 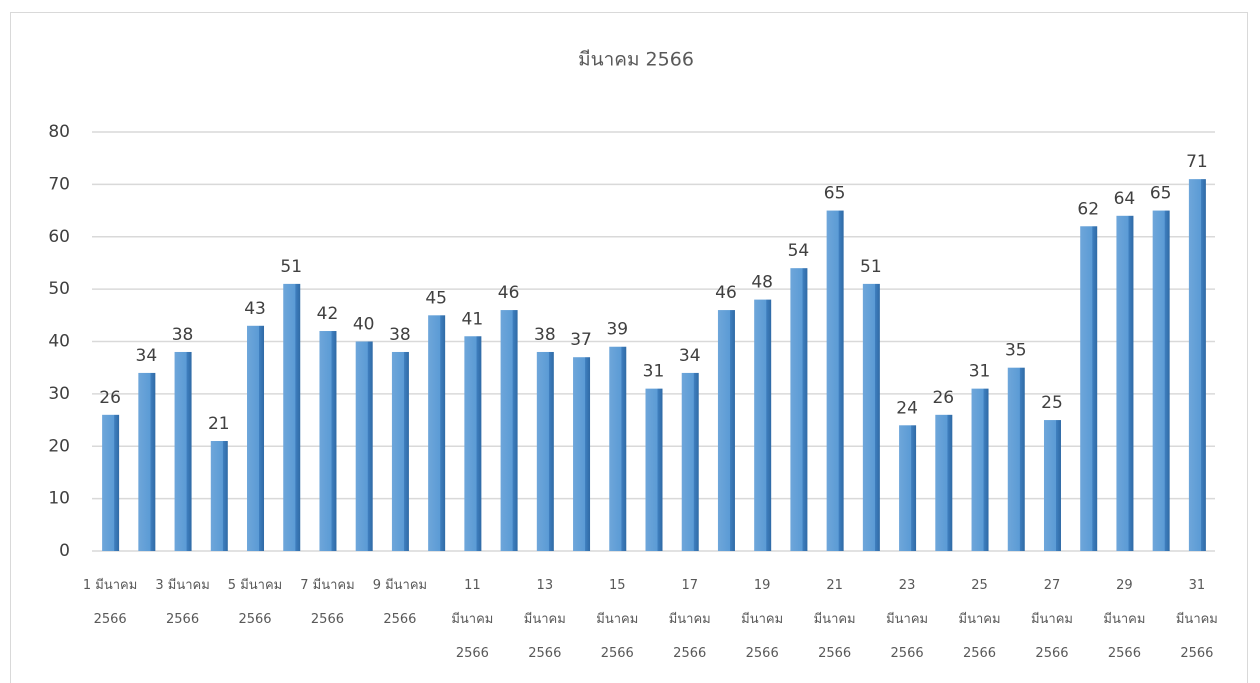 I want to click on value-label: 42, so click(x=328, y=314).